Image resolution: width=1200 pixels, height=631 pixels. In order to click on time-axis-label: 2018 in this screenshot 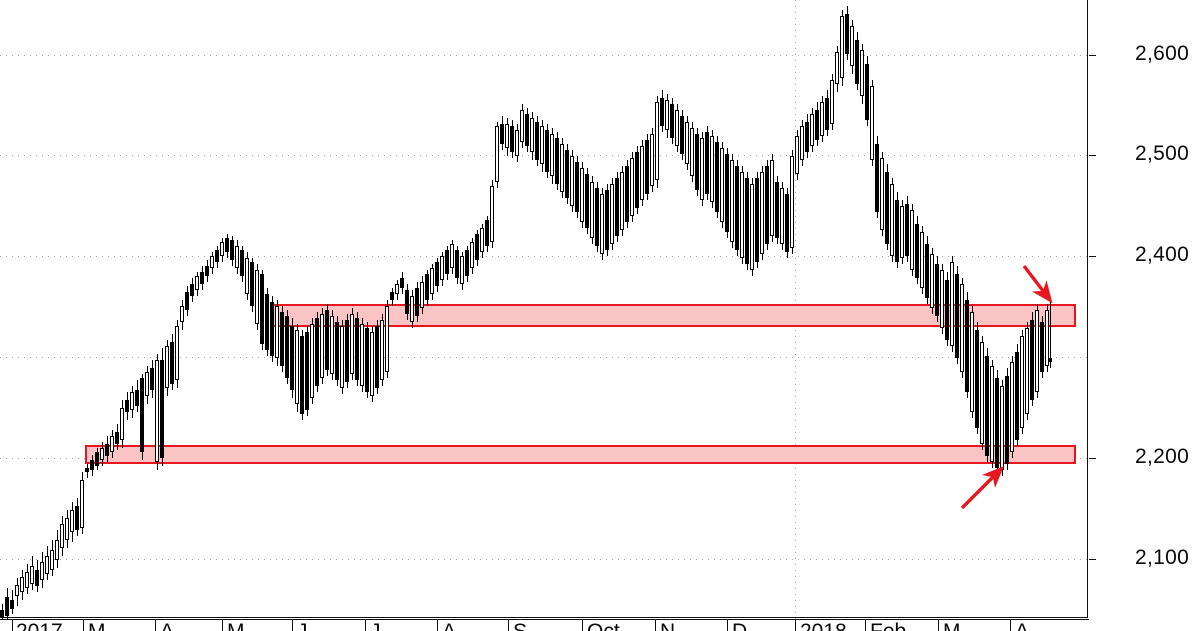, I will do `click(823, 626)`.